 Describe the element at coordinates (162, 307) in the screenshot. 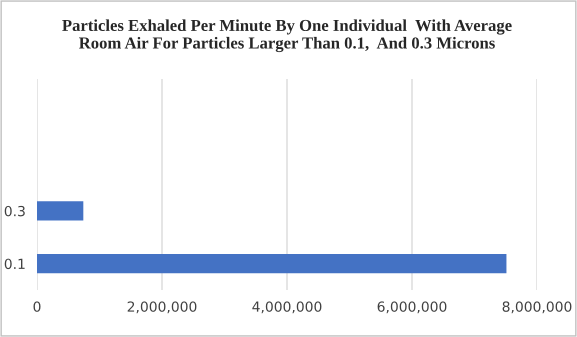

I see `x-tick-label: 2,000,000` at that location.